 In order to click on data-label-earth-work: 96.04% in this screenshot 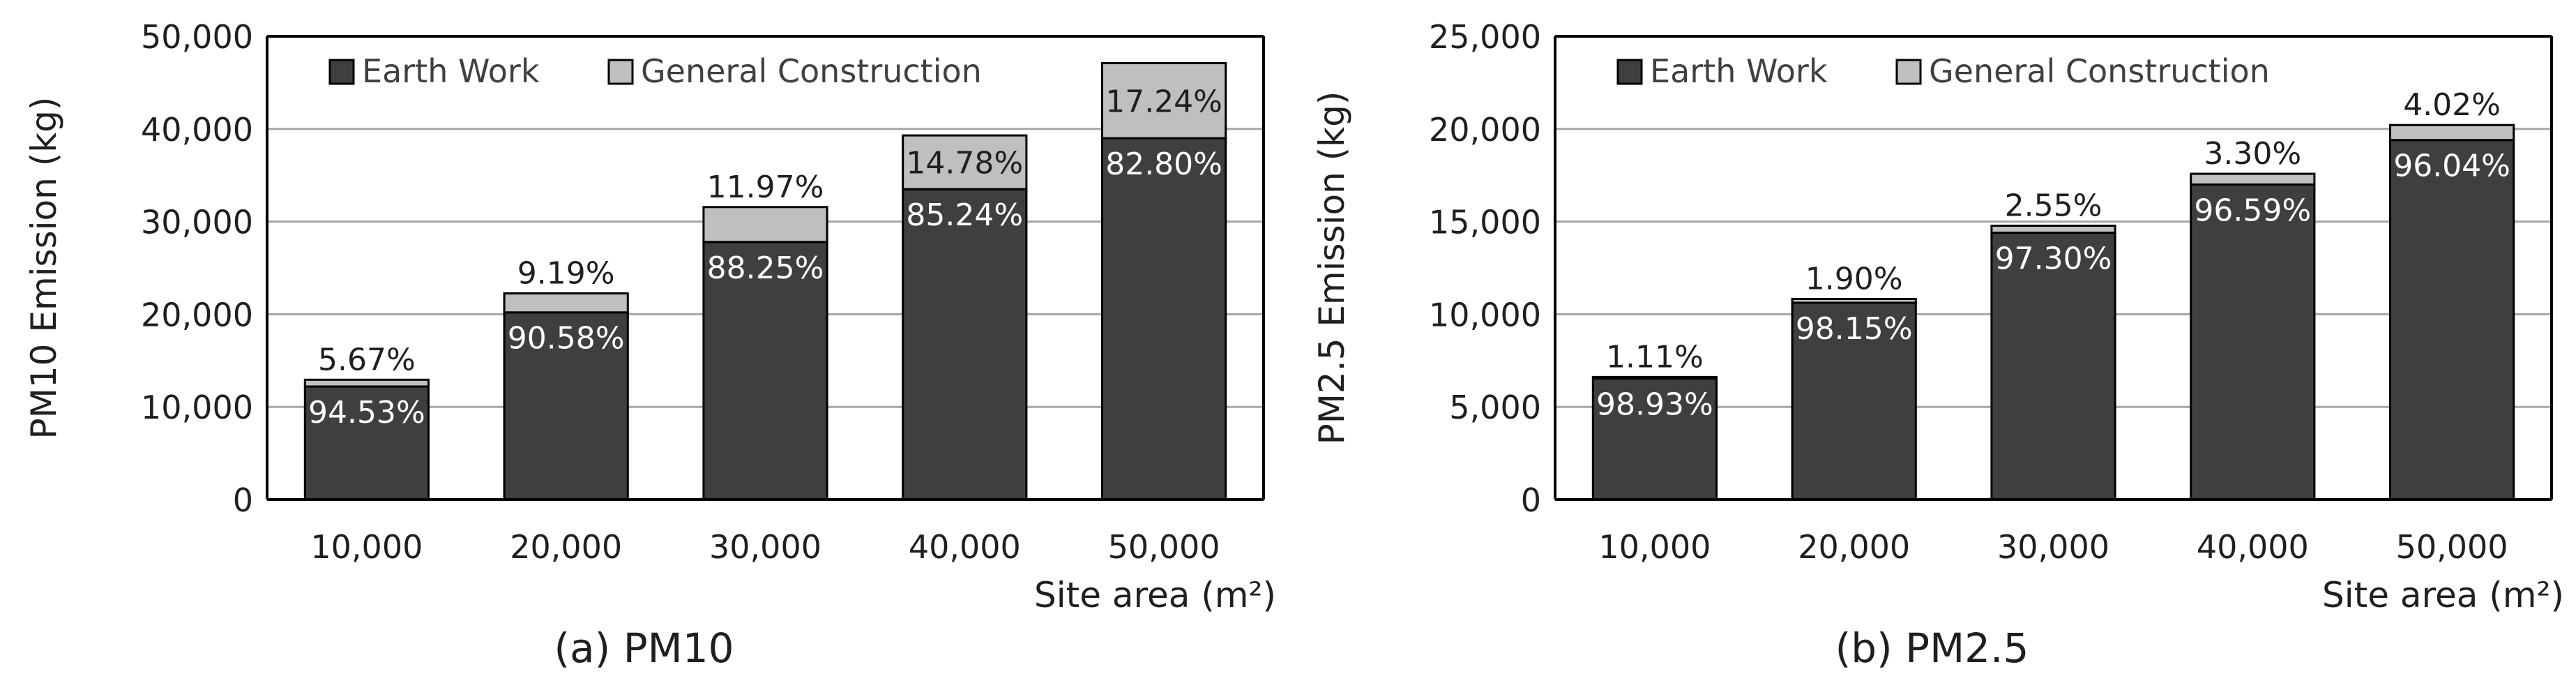, I will do `click(2451, 167)`.